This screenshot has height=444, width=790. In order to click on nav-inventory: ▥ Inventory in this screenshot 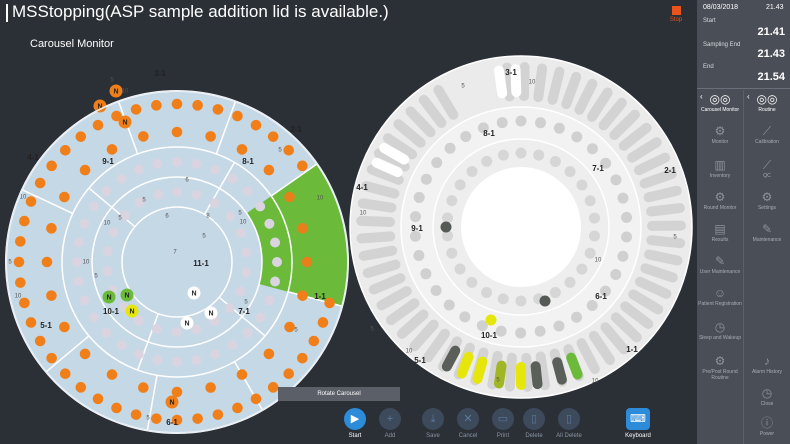, I will do `click(720, 168)`.